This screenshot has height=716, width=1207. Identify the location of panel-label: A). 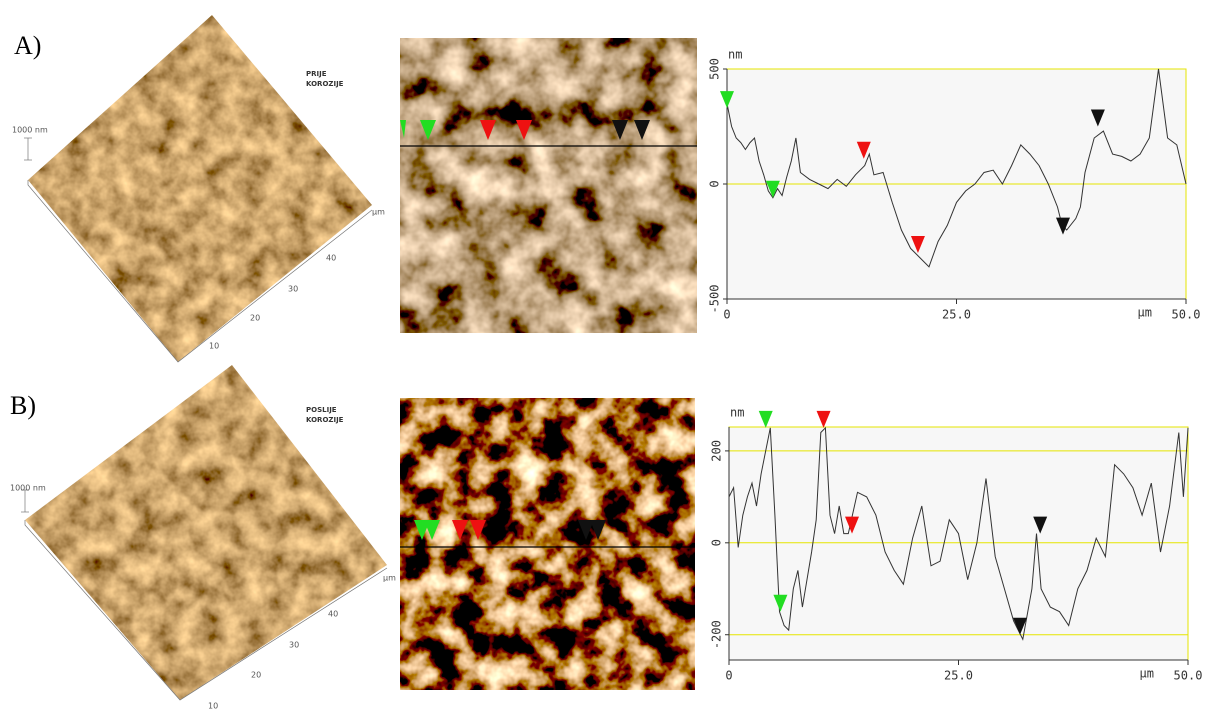
(27, 45).